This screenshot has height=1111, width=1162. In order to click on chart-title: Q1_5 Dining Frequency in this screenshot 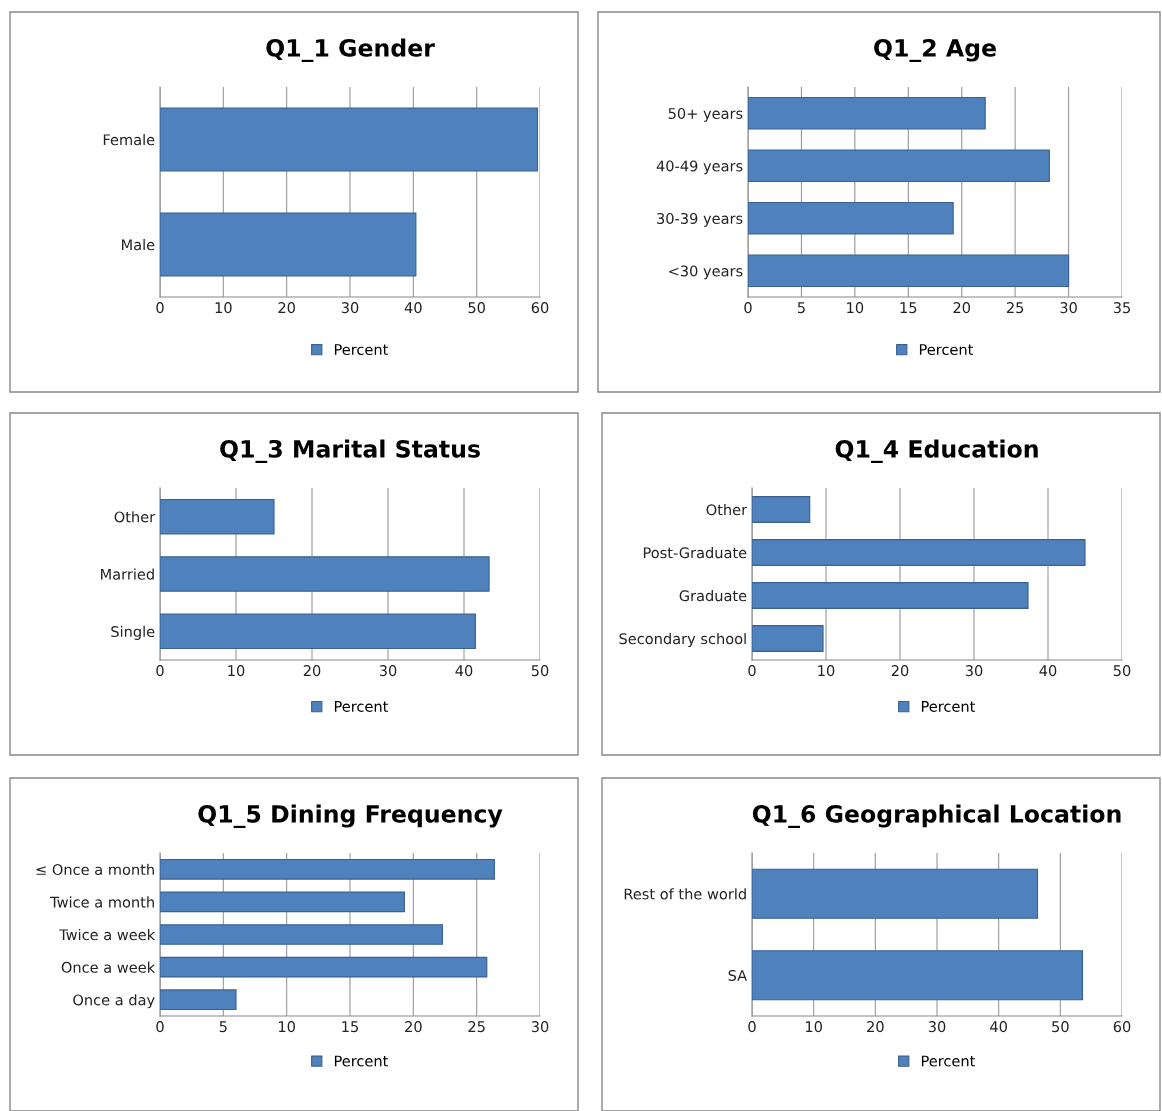, I will do `click(350, 816)`.